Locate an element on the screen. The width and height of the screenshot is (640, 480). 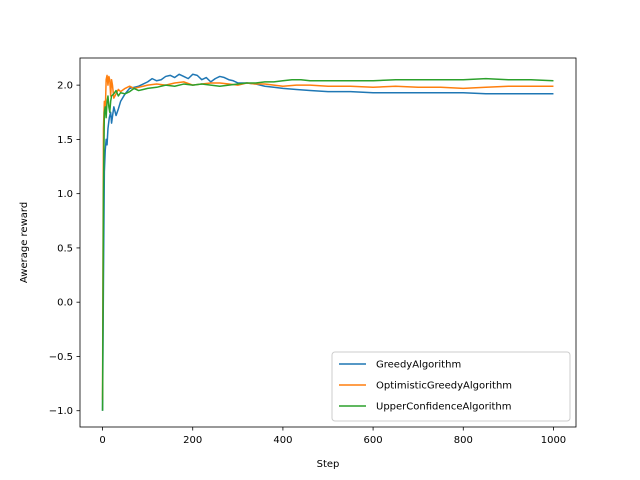
y-tick-label: 0.5 is located at coordinates (65, 248).